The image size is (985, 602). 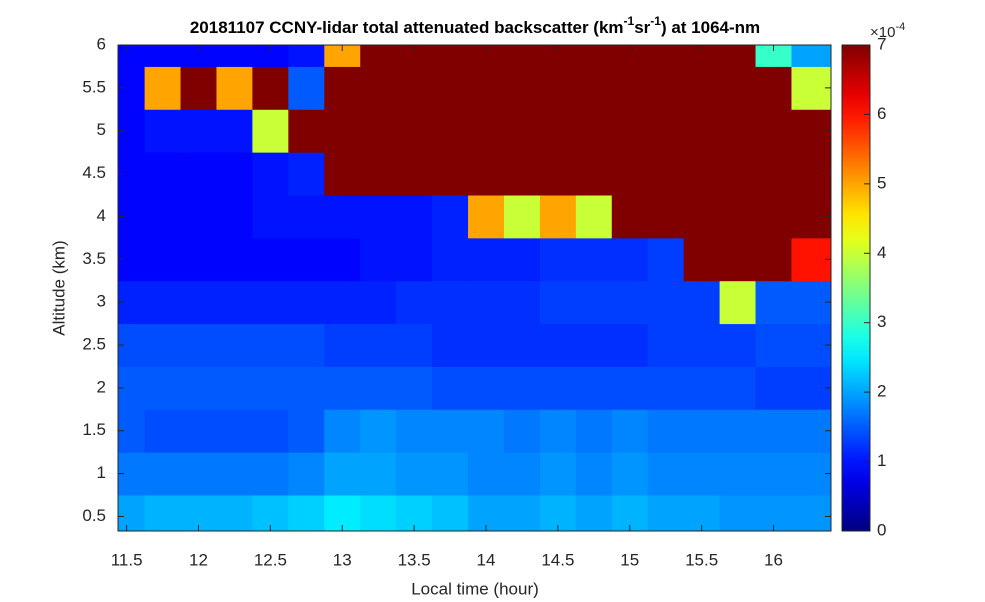 What do you see at coordinates (710, 27) in the screenshot?
I see `title-part: ) at 1064-nm` at bounding box center [710, 27].